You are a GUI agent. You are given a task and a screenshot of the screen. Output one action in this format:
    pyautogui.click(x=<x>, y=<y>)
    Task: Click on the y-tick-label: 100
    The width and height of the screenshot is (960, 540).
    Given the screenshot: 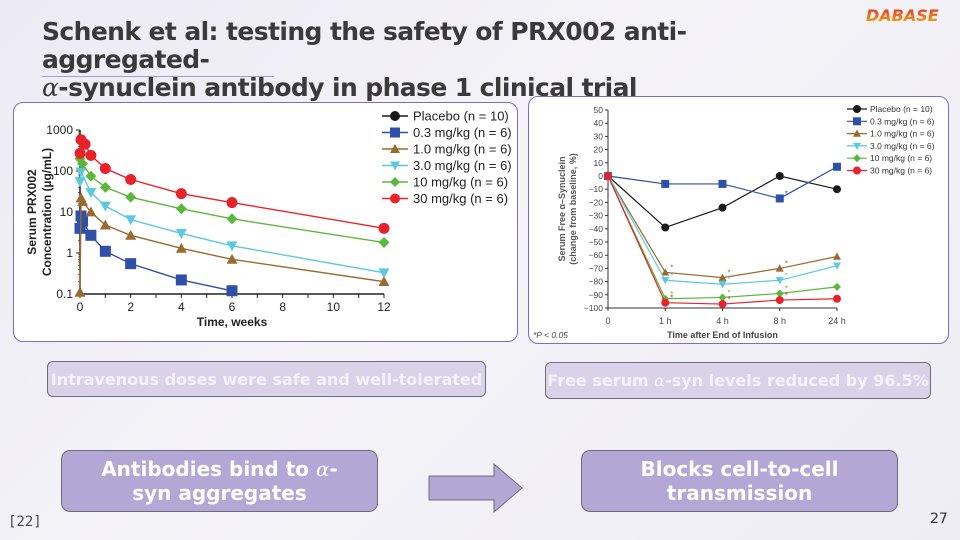 What is the action you would take?
    pyautogui.click(x=63, y=171)
    